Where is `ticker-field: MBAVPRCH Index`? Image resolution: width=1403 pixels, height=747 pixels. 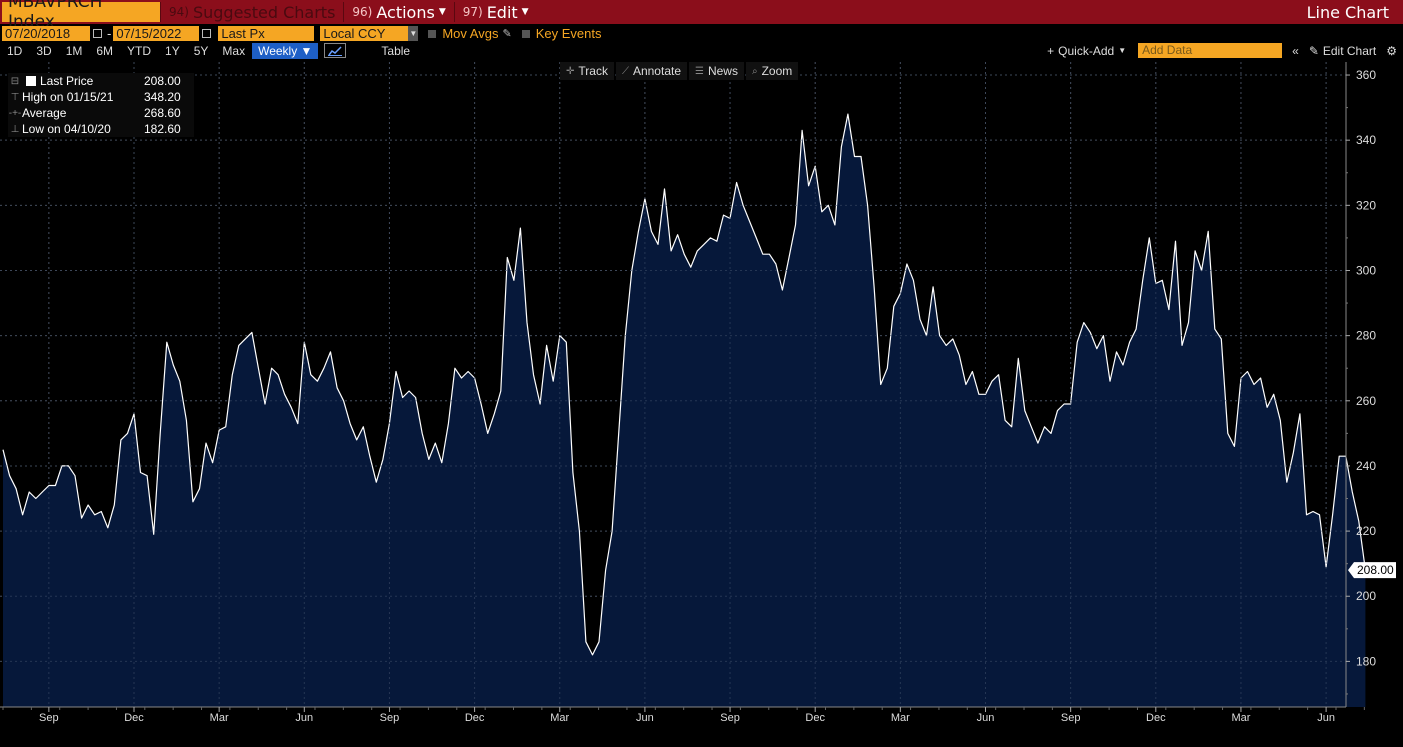
ticker-field: MBAVPRCH Index is located at coordinates (81, 16).